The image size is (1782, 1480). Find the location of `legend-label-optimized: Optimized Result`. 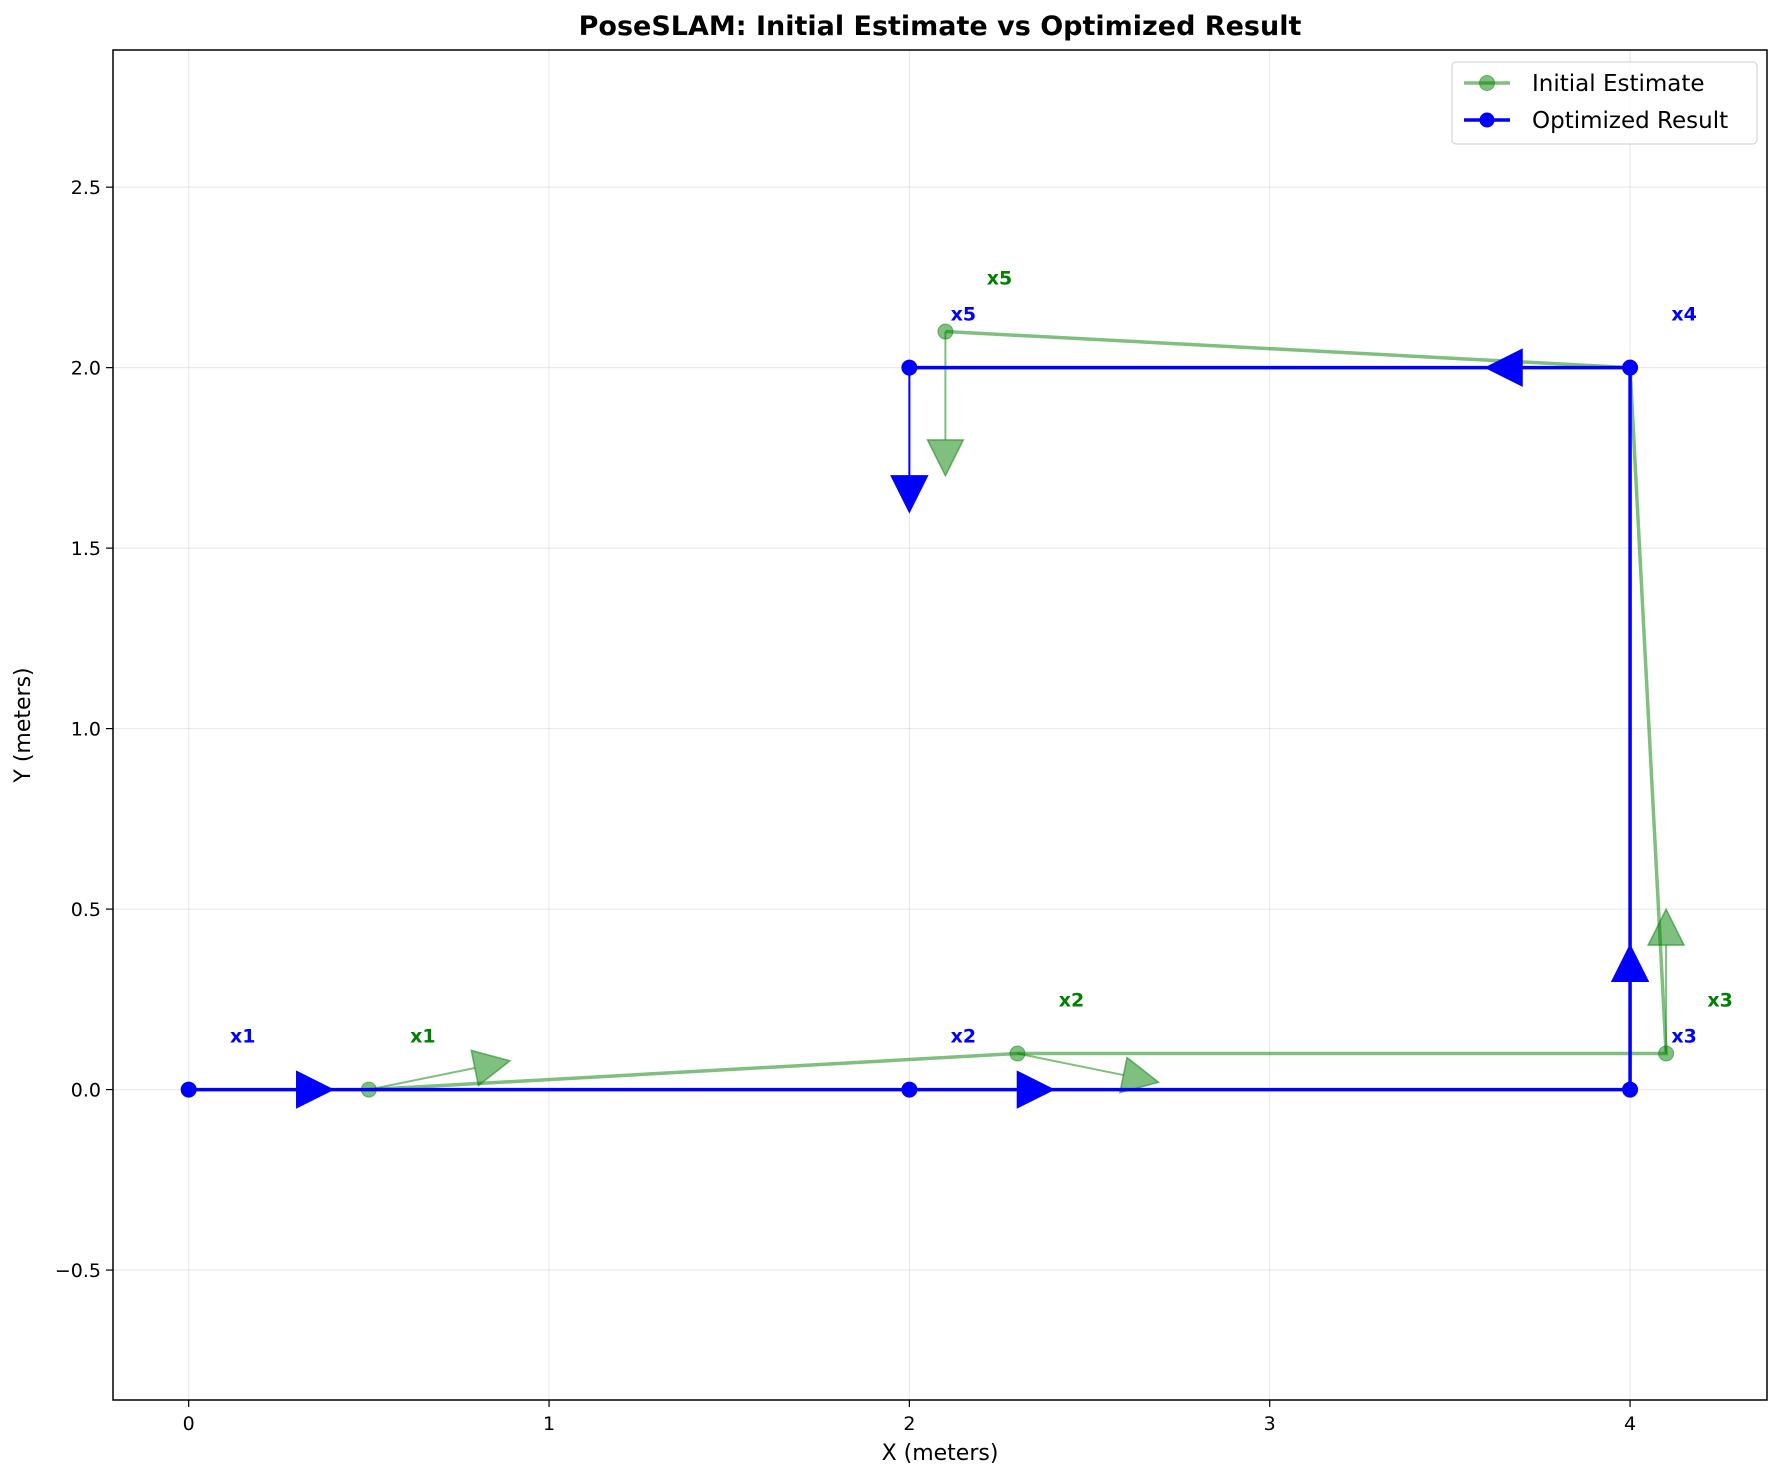

legend-label-optimized: Optimized Result is located at coordinates (1630, 121).